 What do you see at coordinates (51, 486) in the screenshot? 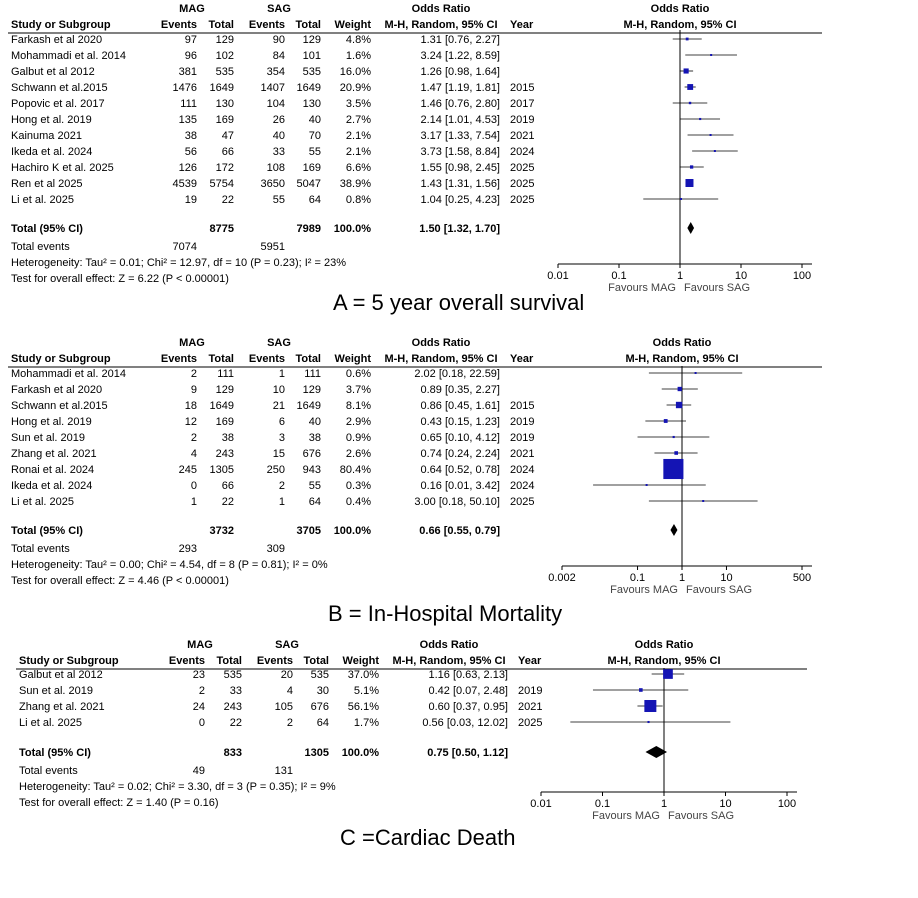
I see `study-name: Ikeda et al. 2024` at bounding box center [51, 486].